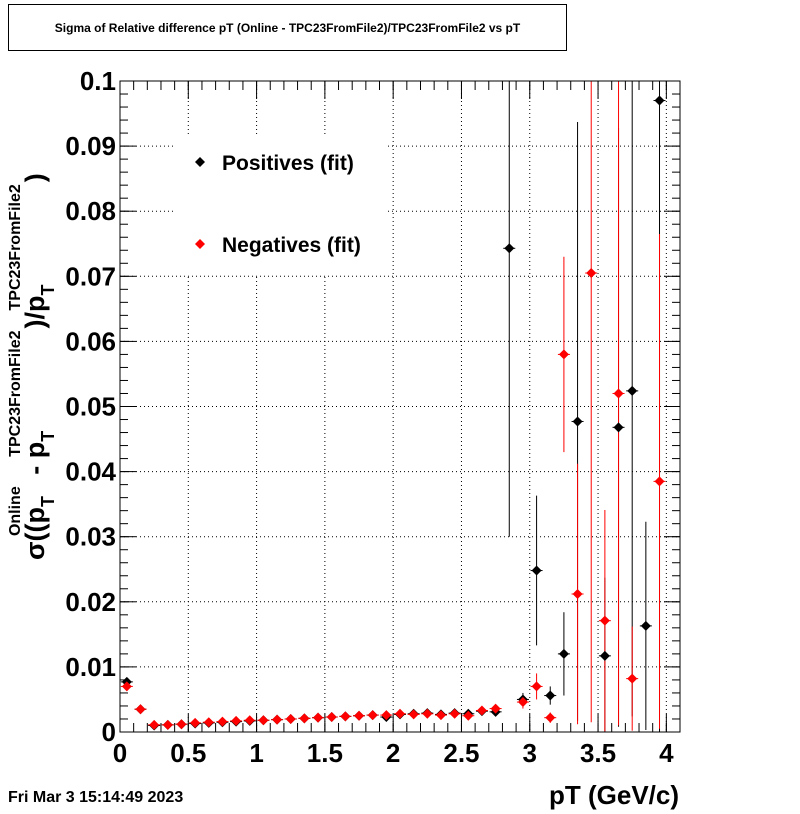 This screenshot has height=814, width=800. What do you see at coordinates (90, 276) in the screenshot?
I see `y-tick-label: 0.07` at bounding box center [90, 276].